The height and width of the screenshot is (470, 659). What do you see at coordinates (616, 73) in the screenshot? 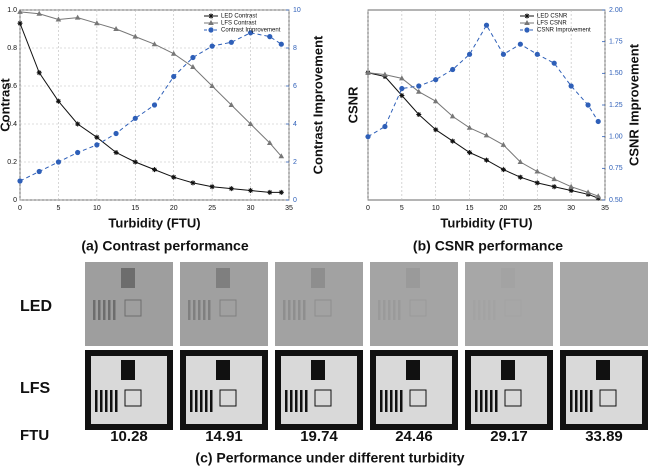
I see `y2-tick-label: 1.50` at bounding box center [616, 73].